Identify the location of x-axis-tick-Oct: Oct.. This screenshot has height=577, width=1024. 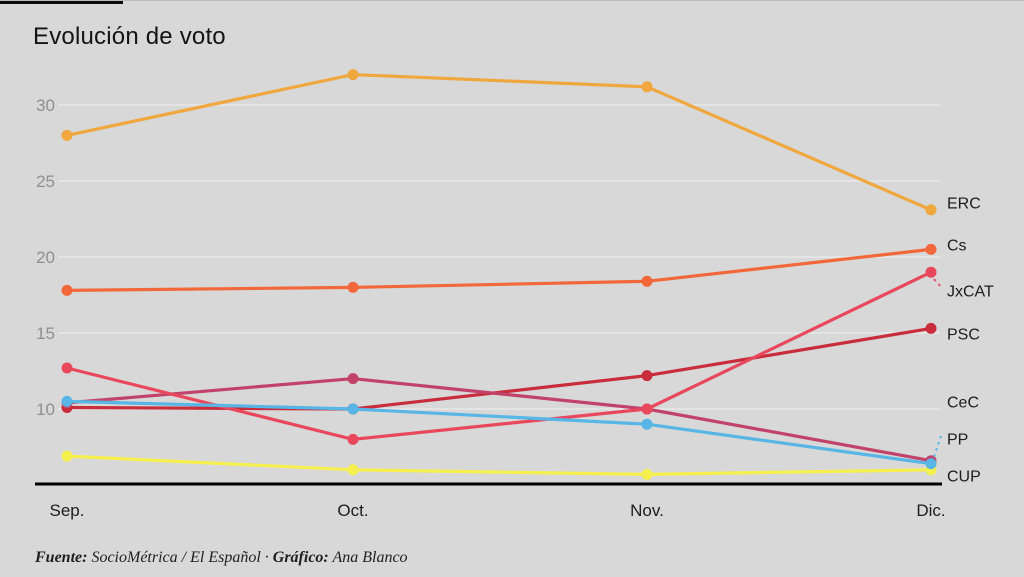
(352, 510).